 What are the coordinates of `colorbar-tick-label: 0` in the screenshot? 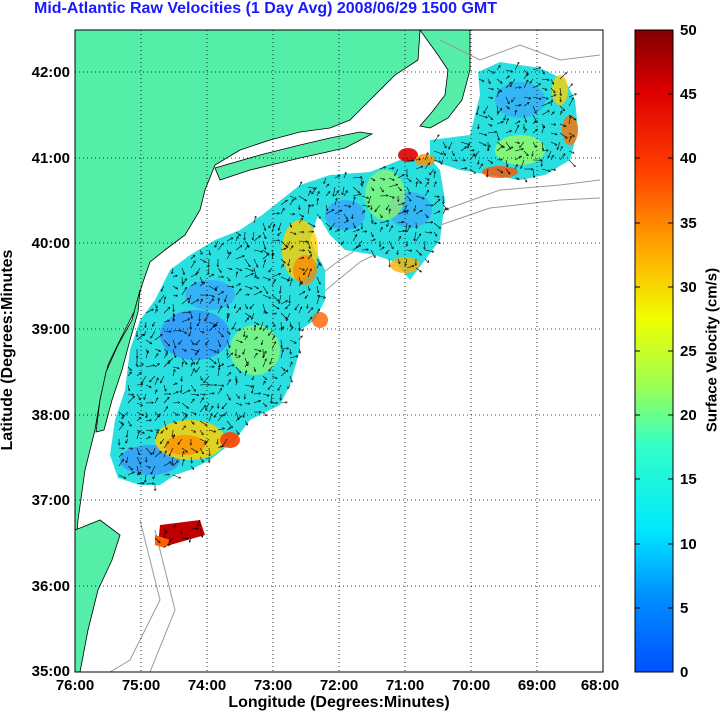 It's located at (684, 672).